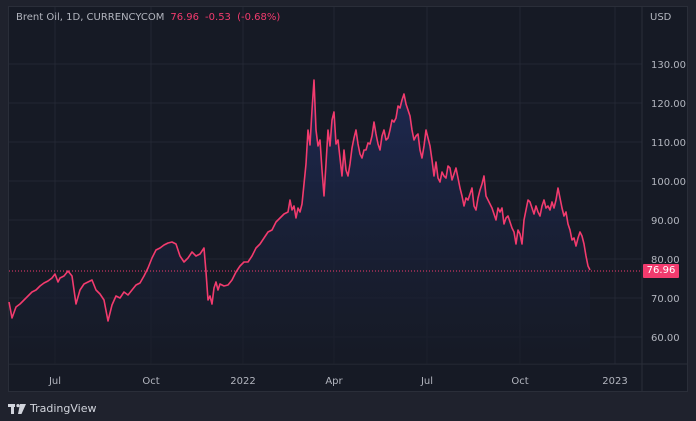 Image resolution: width=696 pixels, height=421 pixels. I want to click on price-change-percent: (-0.68%), so click(259, 17).